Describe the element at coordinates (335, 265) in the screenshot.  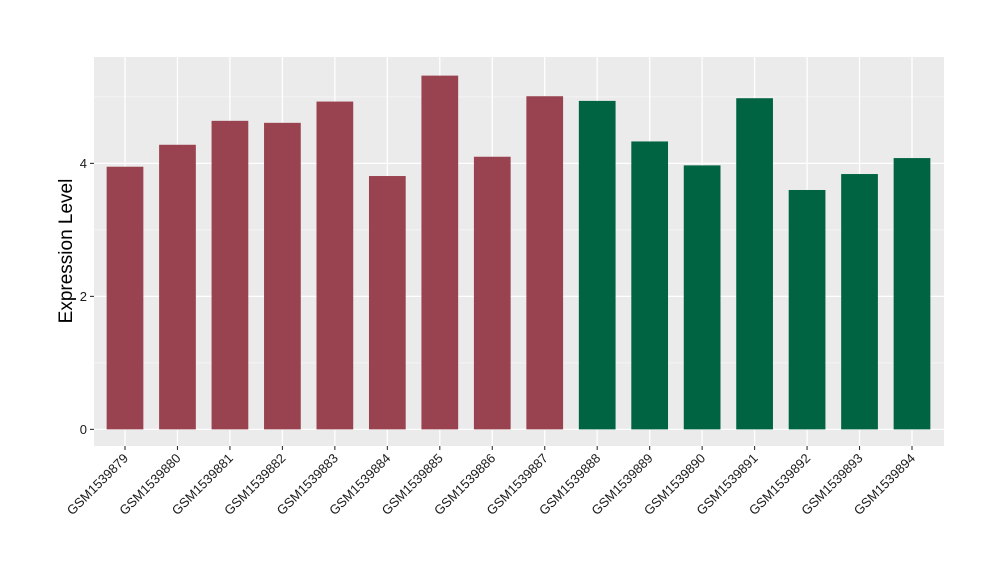
I see `bar-GSM1539883` at that location.